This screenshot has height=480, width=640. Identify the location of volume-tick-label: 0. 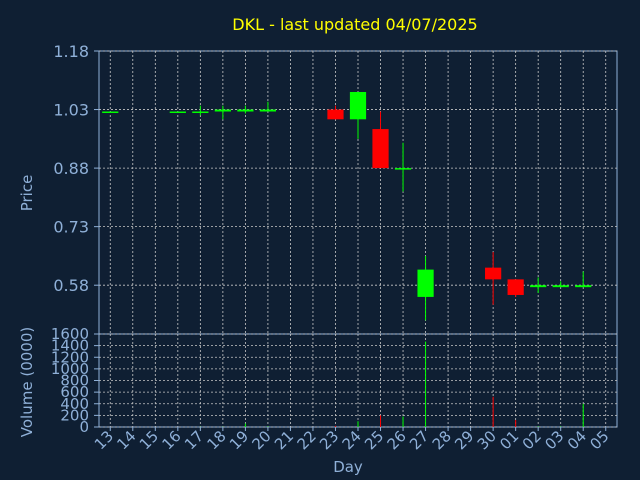
(84, 427).